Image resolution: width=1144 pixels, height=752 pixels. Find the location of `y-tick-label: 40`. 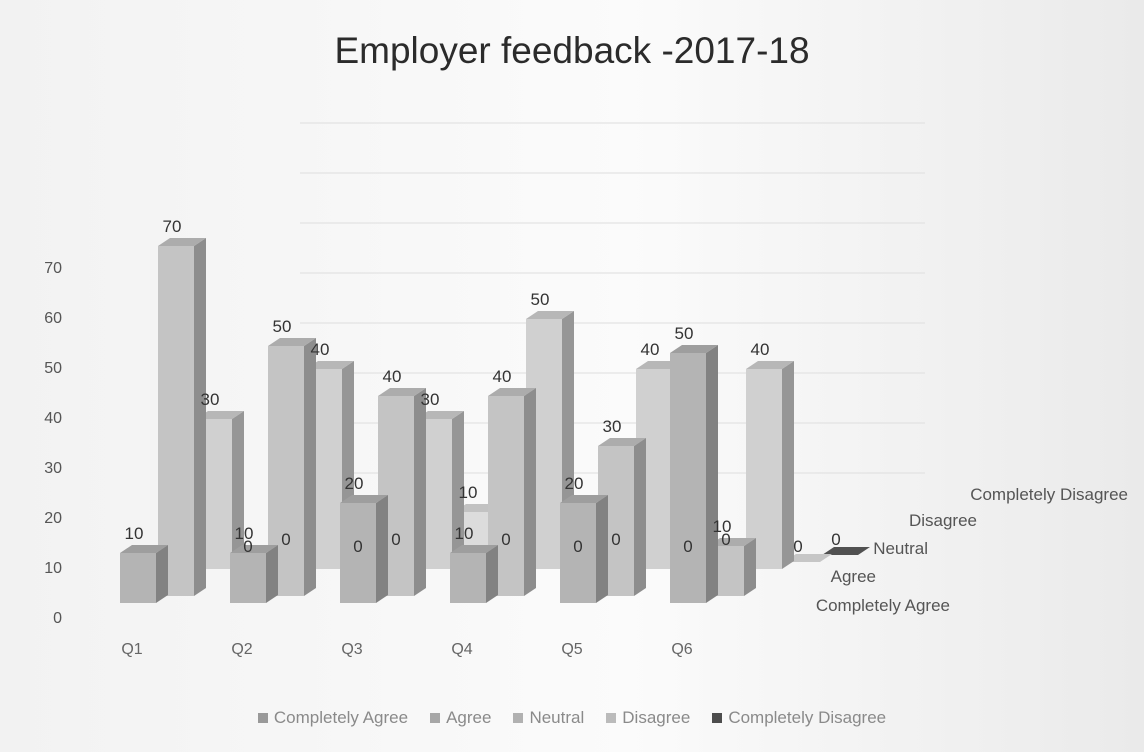

y-tick-label: 40 is located at coordinates (53, 418).